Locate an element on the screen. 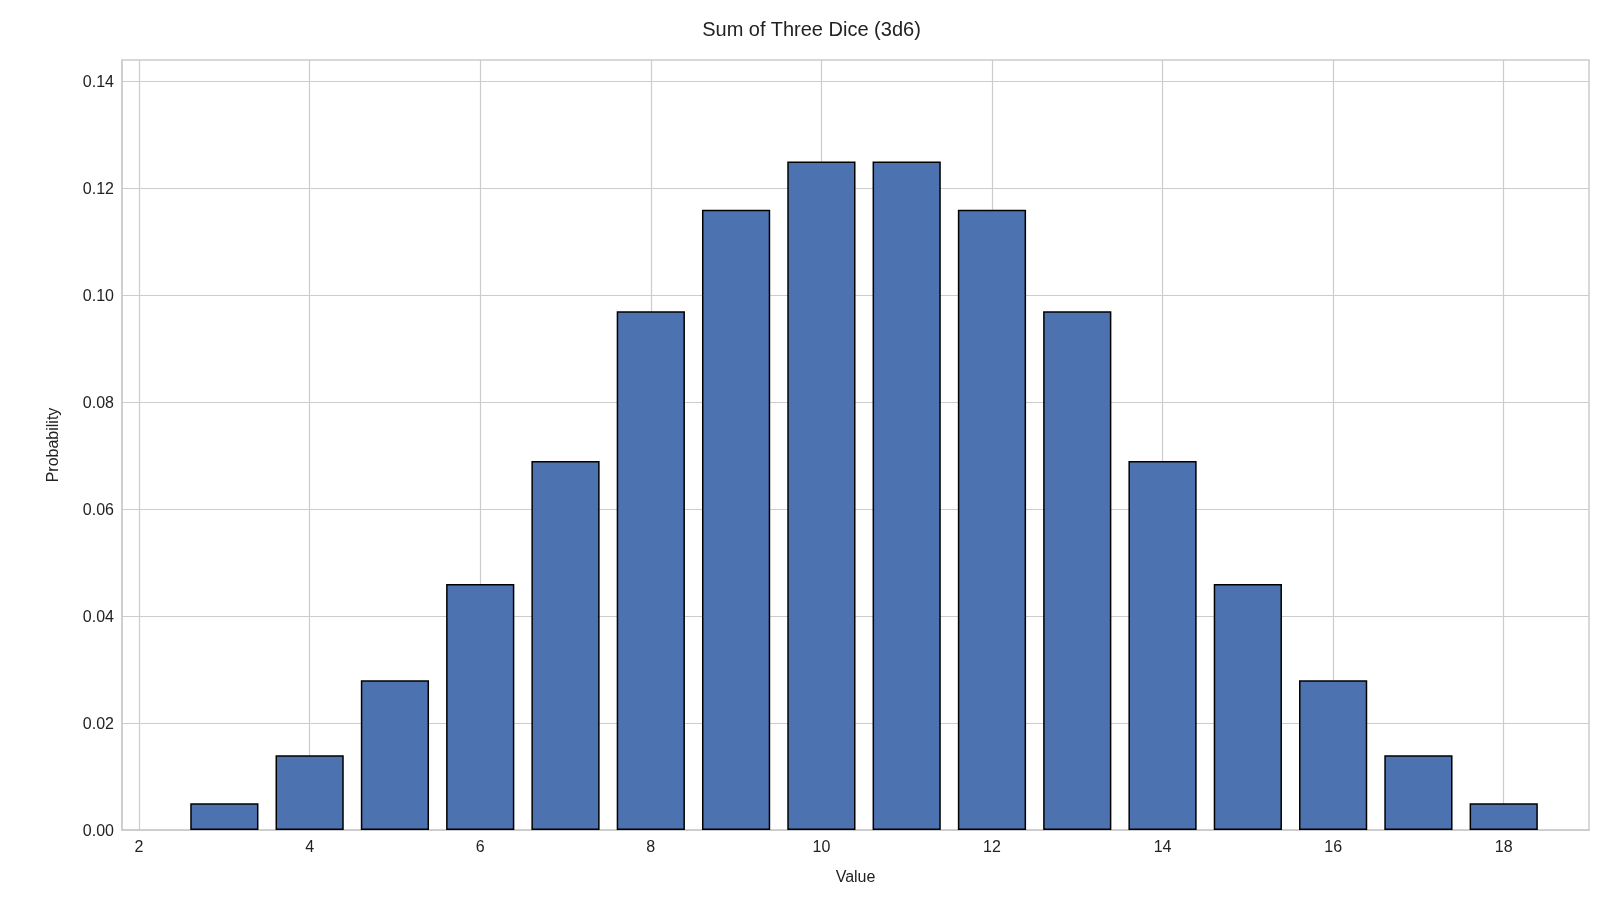 This screenshot has width=1623, height=923. y-tick-label: 0.06 is located at coordinates (98, 509).